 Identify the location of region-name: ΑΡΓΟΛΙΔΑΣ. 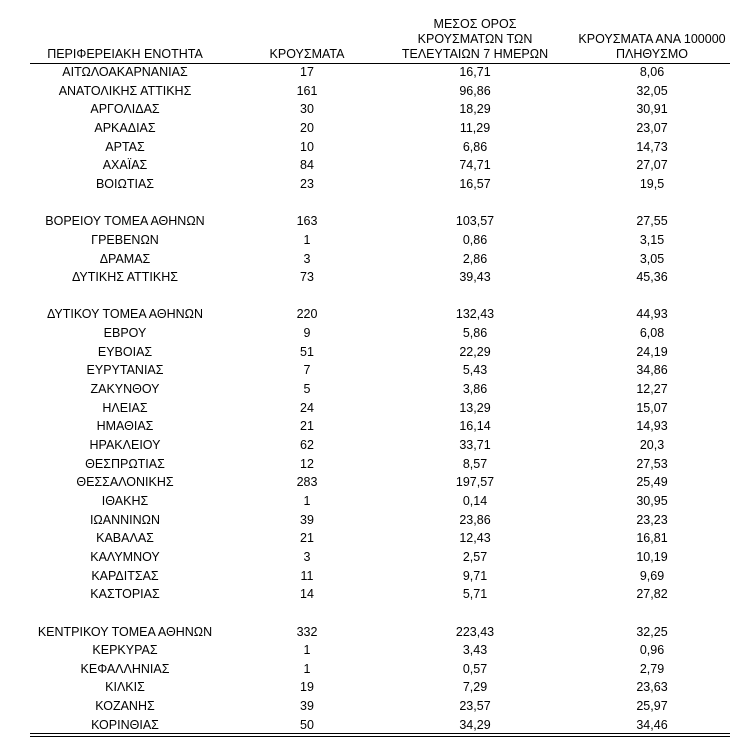
(125, 109).